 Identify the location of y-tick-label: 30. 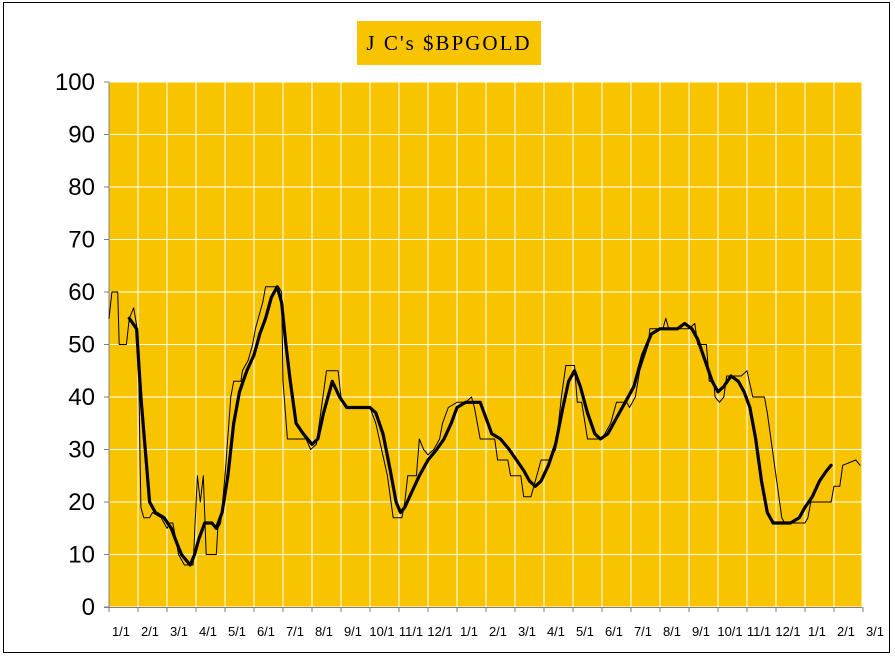
(81, 450).